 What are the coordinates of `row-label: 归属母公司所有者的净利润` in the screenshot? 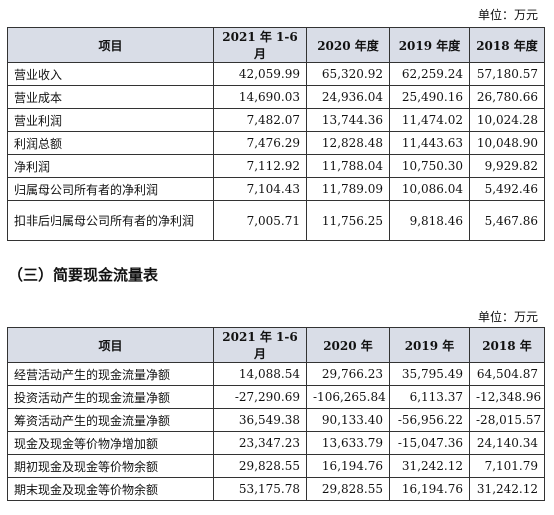 It's located at (110, 189).